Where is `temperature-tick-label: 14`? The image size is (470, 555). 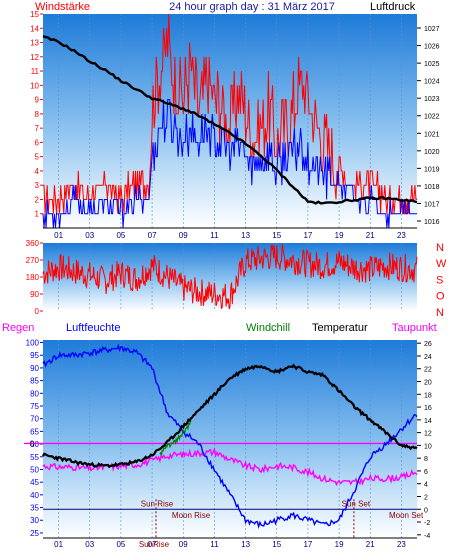
temperature-tick-label: 14 is located at coordinates (428, 421).